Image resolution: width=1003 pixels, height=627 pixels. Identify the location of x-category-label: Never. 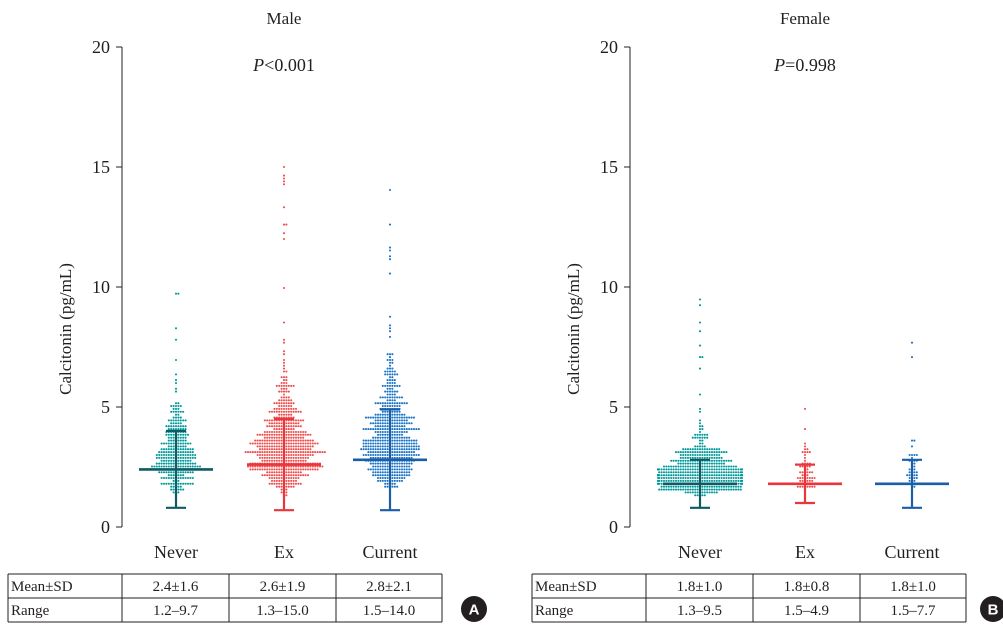
(176, 552).